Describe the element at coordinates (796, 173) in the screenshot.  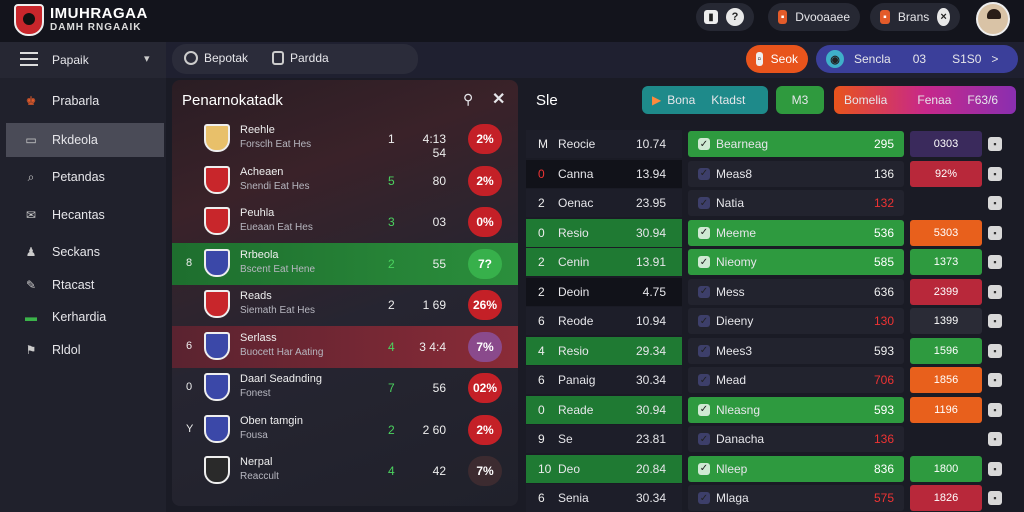
I see `team-bar: ✓ Meas8 136` at that location.